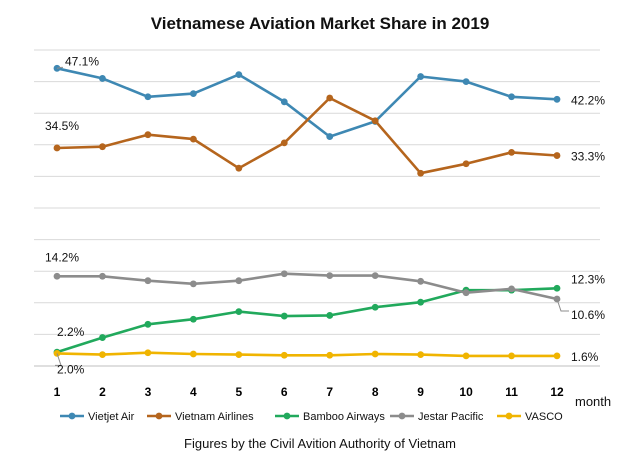 This screenshot has width=640, height=474. I want to click on data-label: 34.5%, so click(62, 126).